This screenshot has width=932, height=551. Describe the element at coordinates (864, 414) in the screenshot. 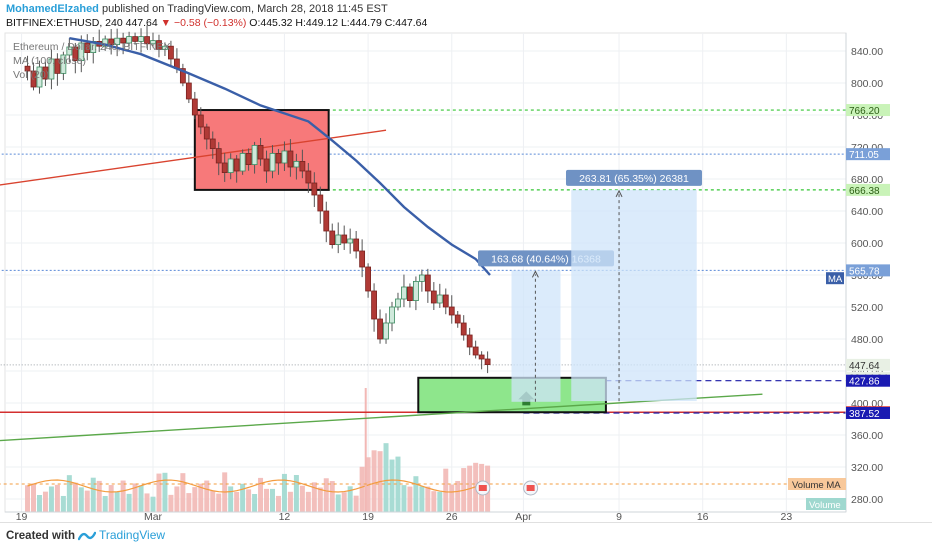

I see `price-label-navy: 387.52` at that location.